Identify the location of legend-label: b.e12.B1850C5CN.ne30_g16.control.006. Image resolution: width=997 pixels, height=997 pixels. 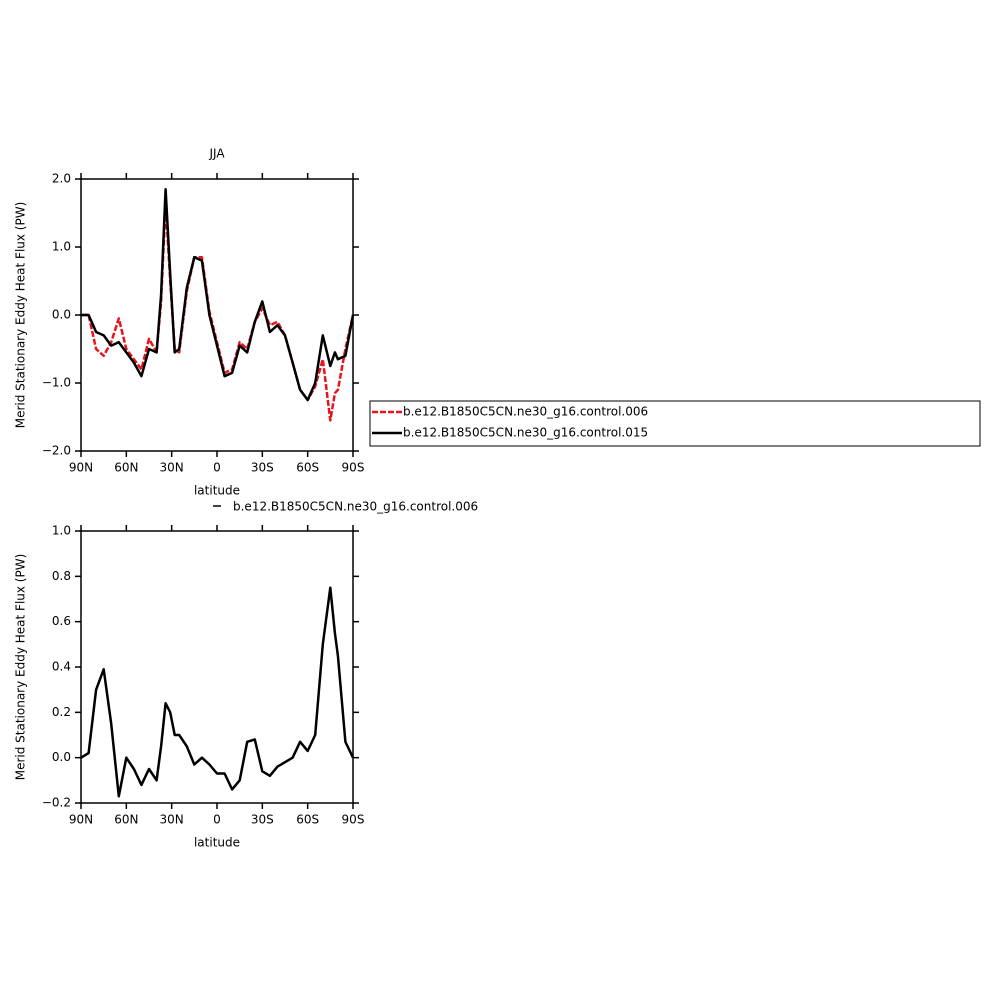
(525, 412).